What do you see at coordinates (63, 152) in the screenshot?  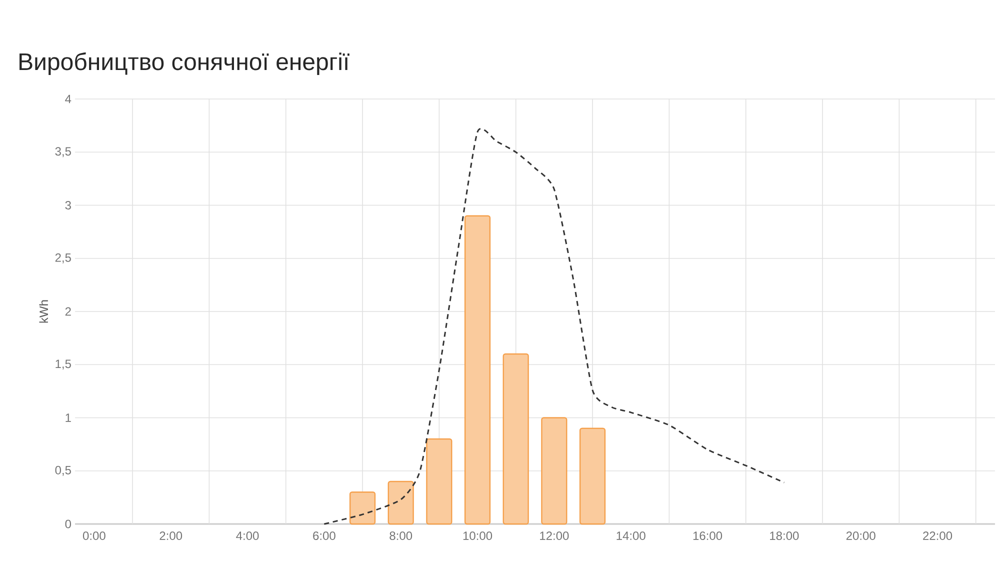 I see `y-tick-label: 3,5` at bounding box center [63, 152].